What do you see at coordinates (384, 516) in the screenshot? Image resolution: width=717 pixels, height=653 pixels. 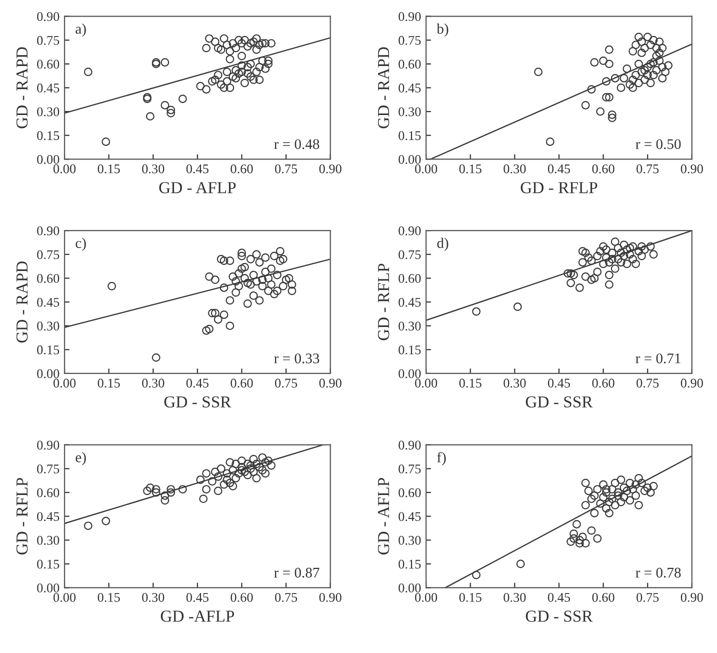 I see `y-axis-title: GD - AFLP` at bounding box center [384, 516].